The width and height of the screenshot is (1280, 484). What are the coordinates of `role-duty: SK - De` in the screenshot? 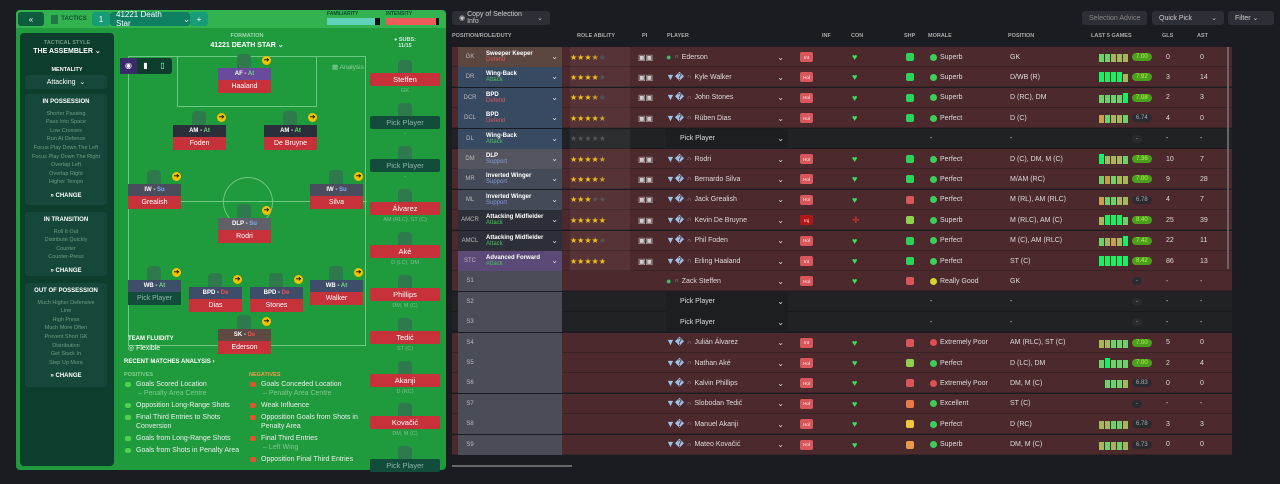 It's located at (244, 335).